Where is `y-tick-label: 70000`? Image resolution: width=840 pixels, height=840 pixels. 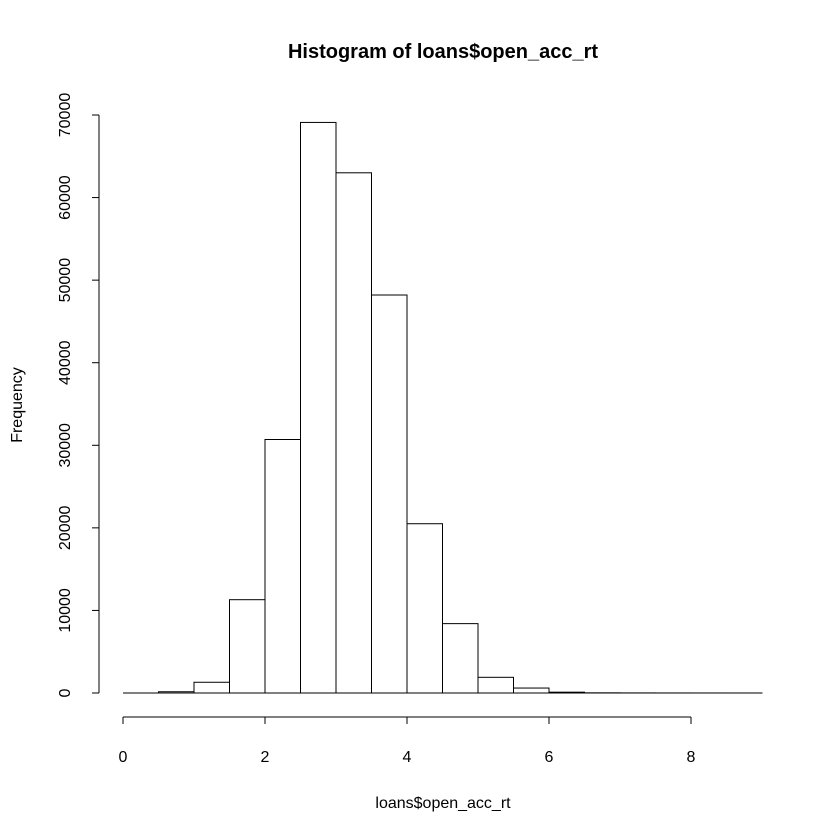 y-tick-label: 70000 is located at coordinates (65, 115).